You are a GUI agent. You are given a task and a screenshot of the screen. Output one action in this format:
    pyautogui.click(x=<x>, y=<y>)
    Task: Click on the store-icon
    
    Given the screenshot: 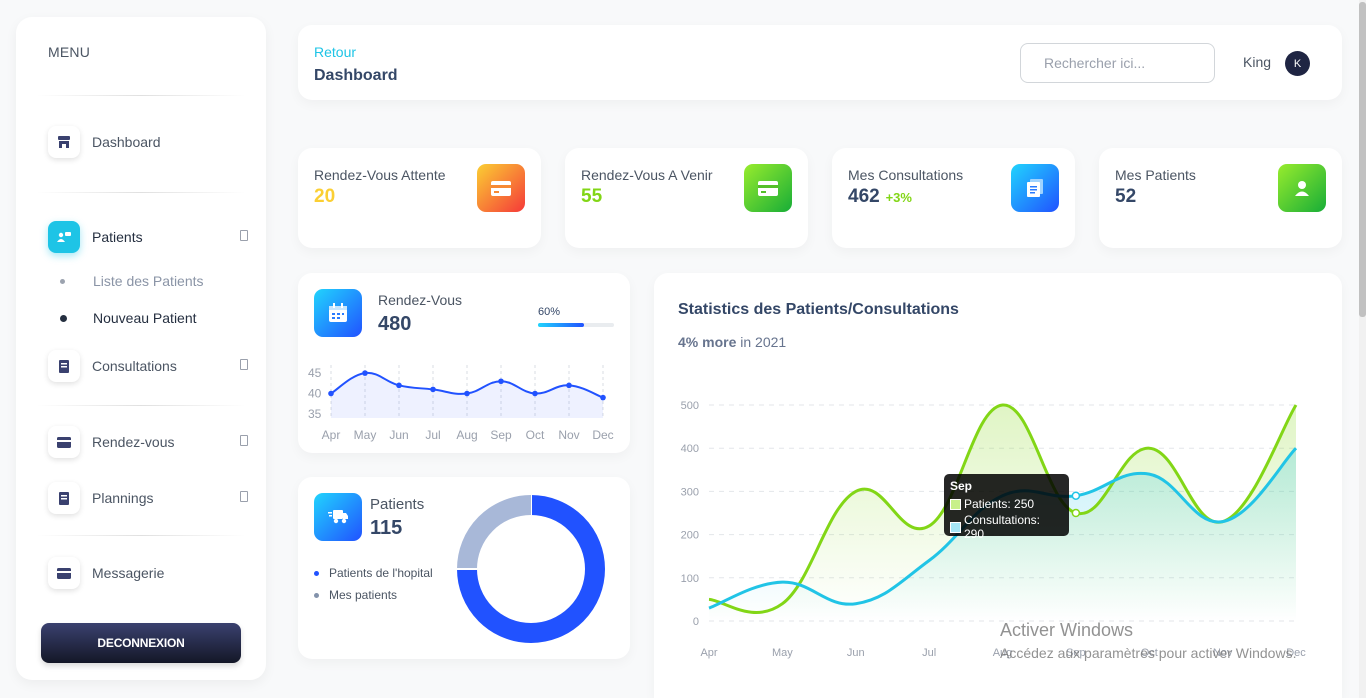 What is the action you would take?
    pyautogui.click(x=64, y=142)
    